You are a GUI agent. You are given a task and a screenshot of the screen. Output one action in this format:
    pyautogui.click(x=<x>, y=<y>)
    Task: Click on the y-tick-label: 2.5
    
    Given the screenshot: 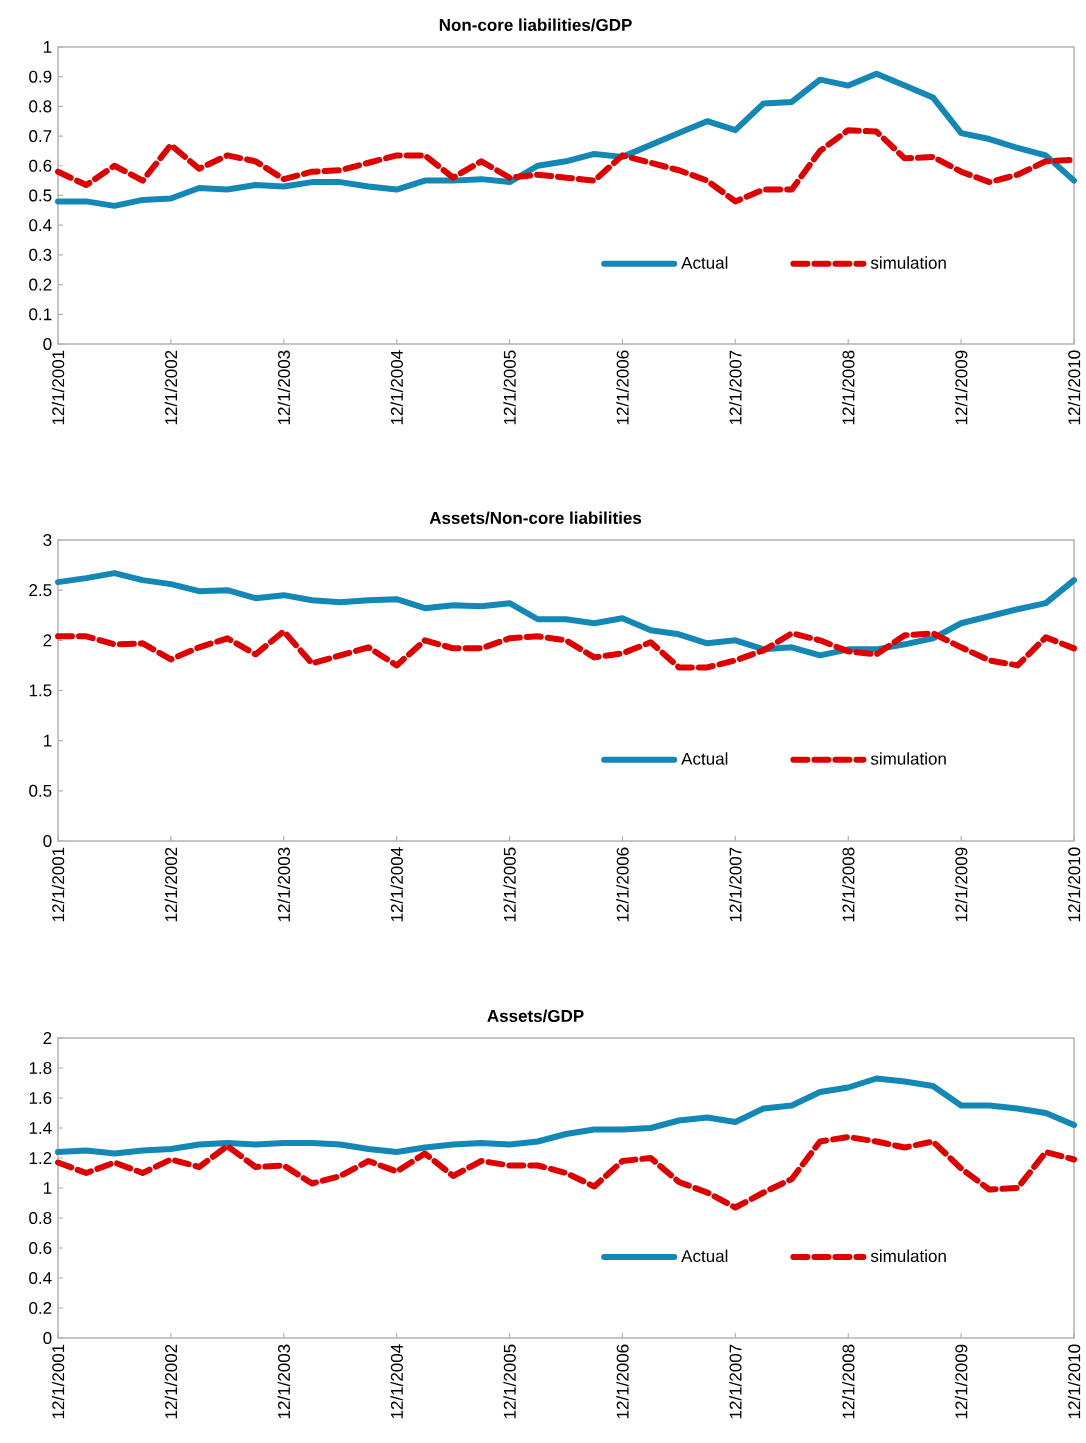 What is the action you would take?
    pyautogui.click(x=40, y=590)
    